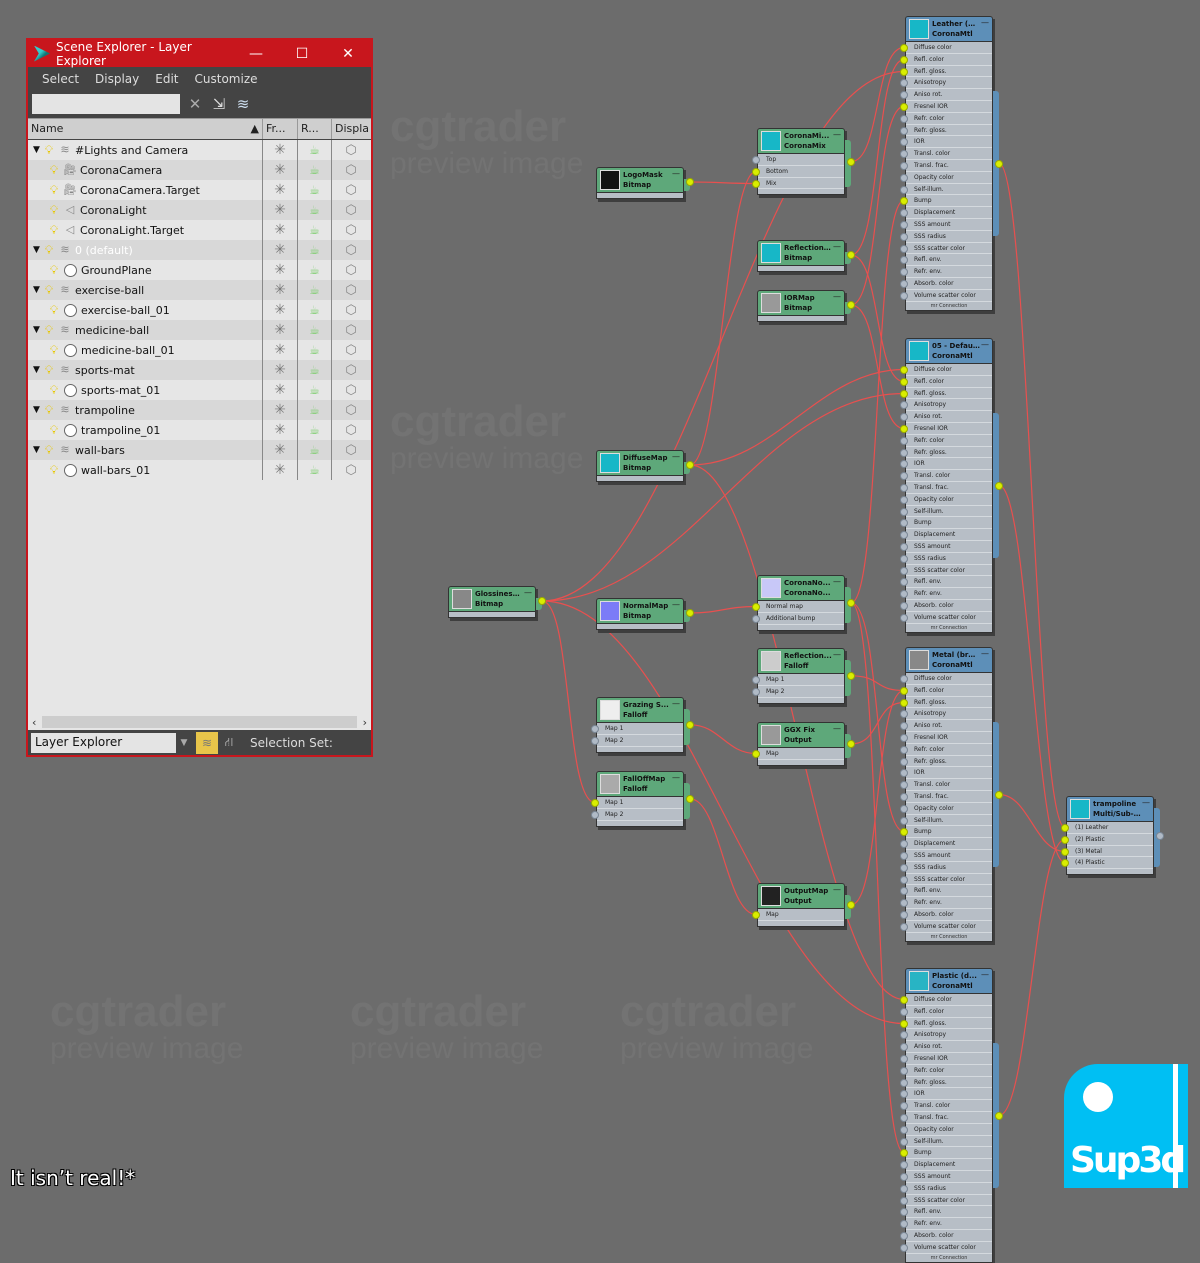 This screenshot has width=1200, height=1263. I want to click on find-select-icon: ⇲, so click(219, 104).